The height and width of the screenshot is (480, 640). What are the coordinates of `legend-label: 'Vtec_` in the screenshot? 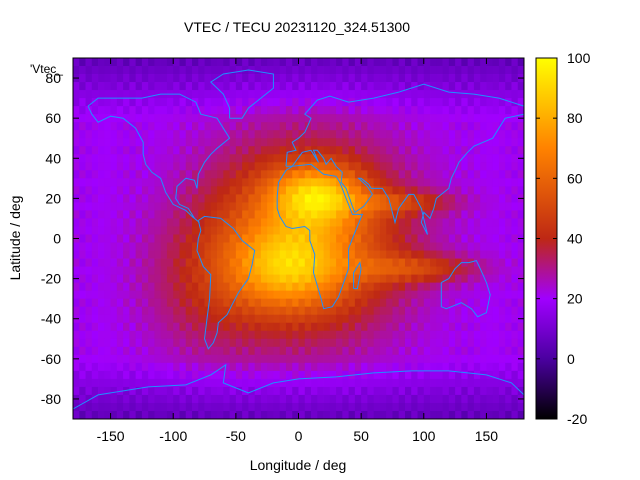 It's located at (46, 69).